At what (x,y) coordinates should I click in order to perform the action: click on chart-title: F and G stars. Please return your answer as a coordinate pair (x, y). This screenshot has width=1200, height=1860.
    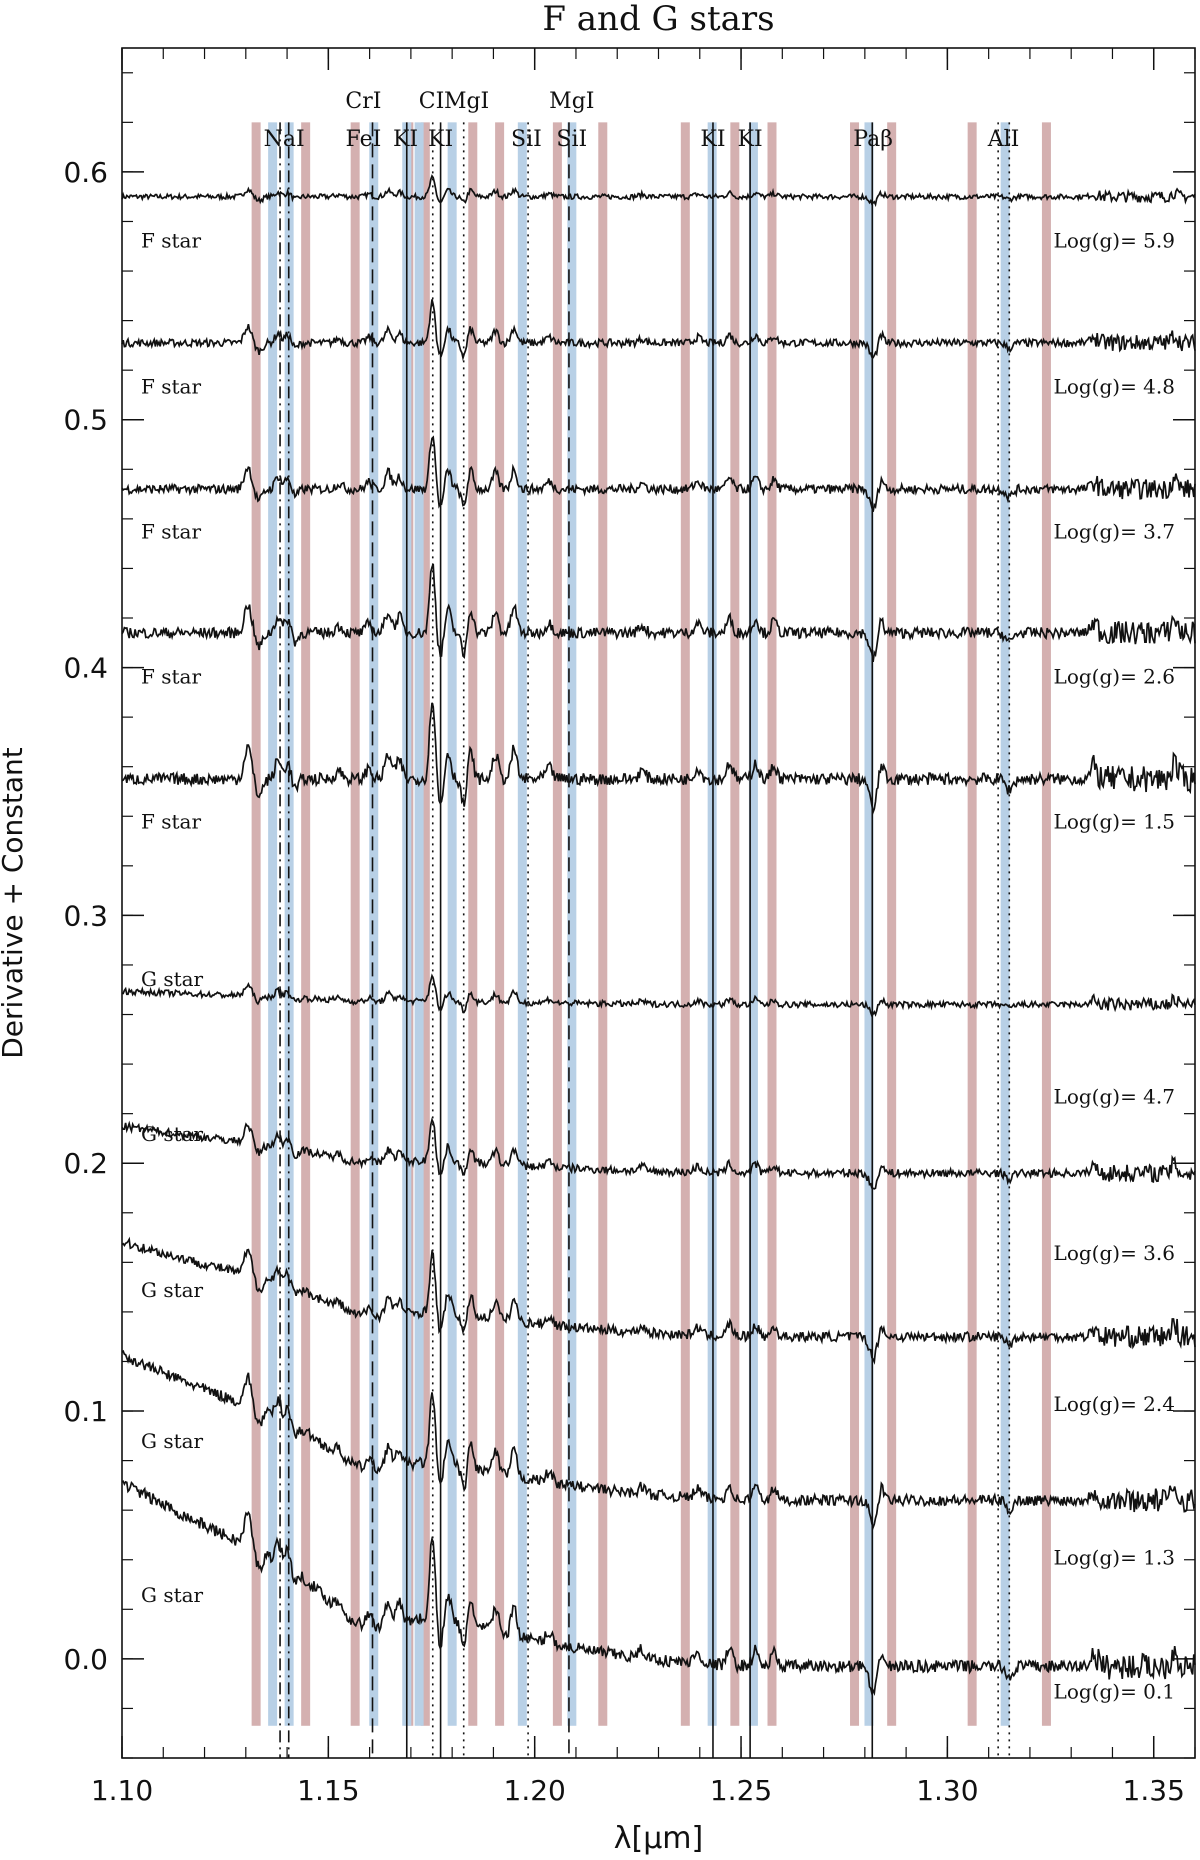
    Looking at the image, I should click on (658, 19).